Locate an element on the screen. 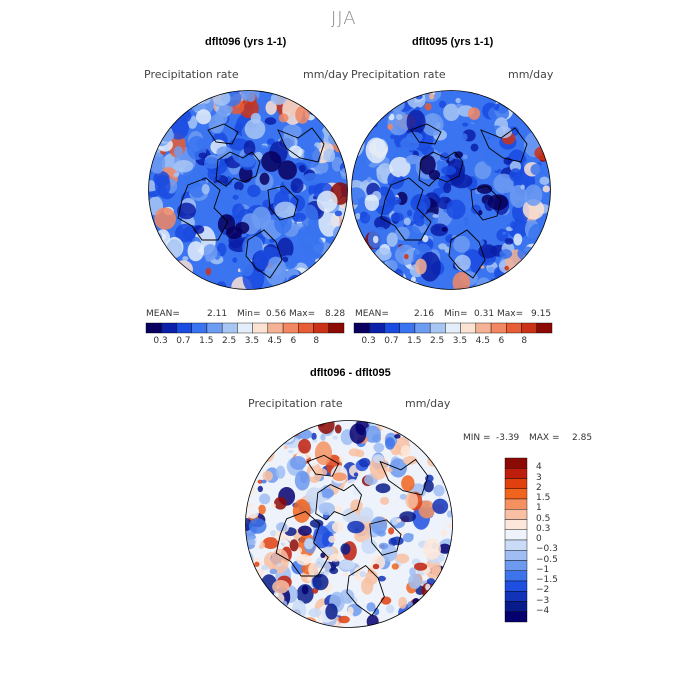 The image size is (700, 700). panel3-min-label: MIN = is located at coordinates (477, 438).